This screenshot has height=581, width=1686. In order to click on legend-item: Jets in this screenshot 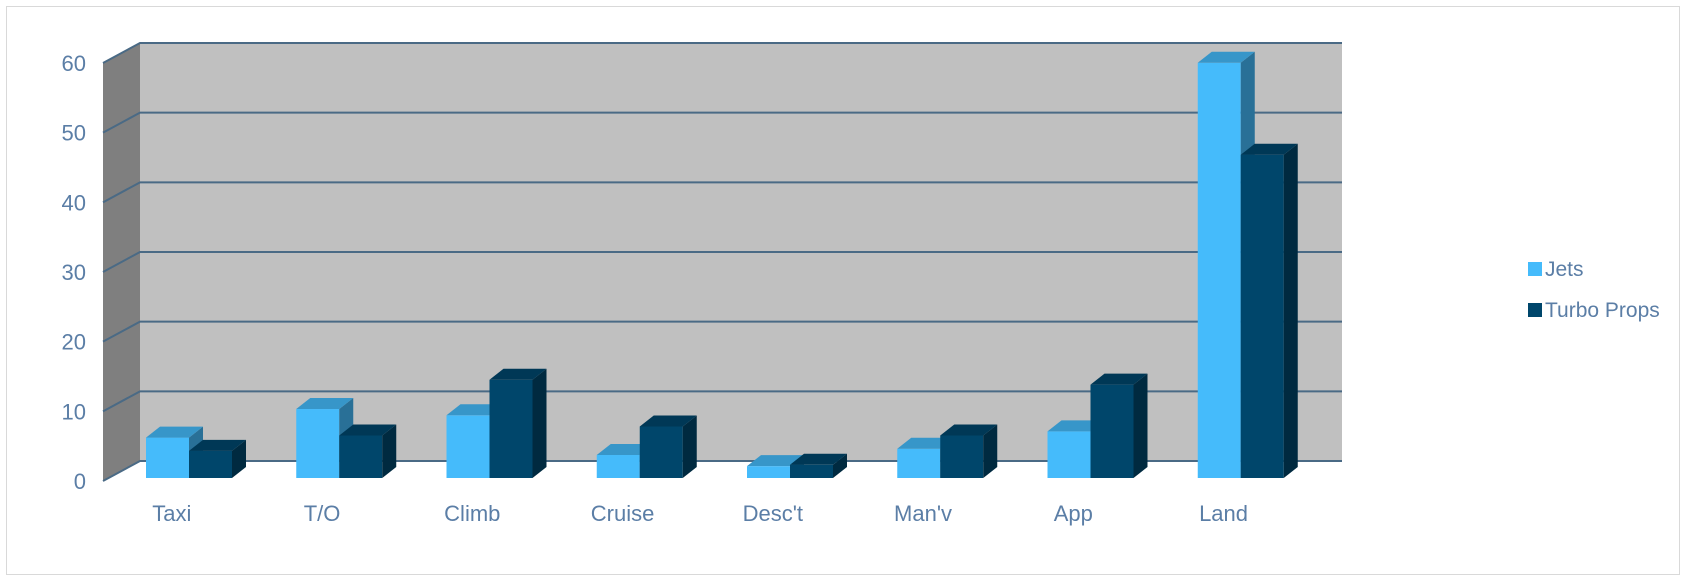, I will do `click(1556, 269)`.